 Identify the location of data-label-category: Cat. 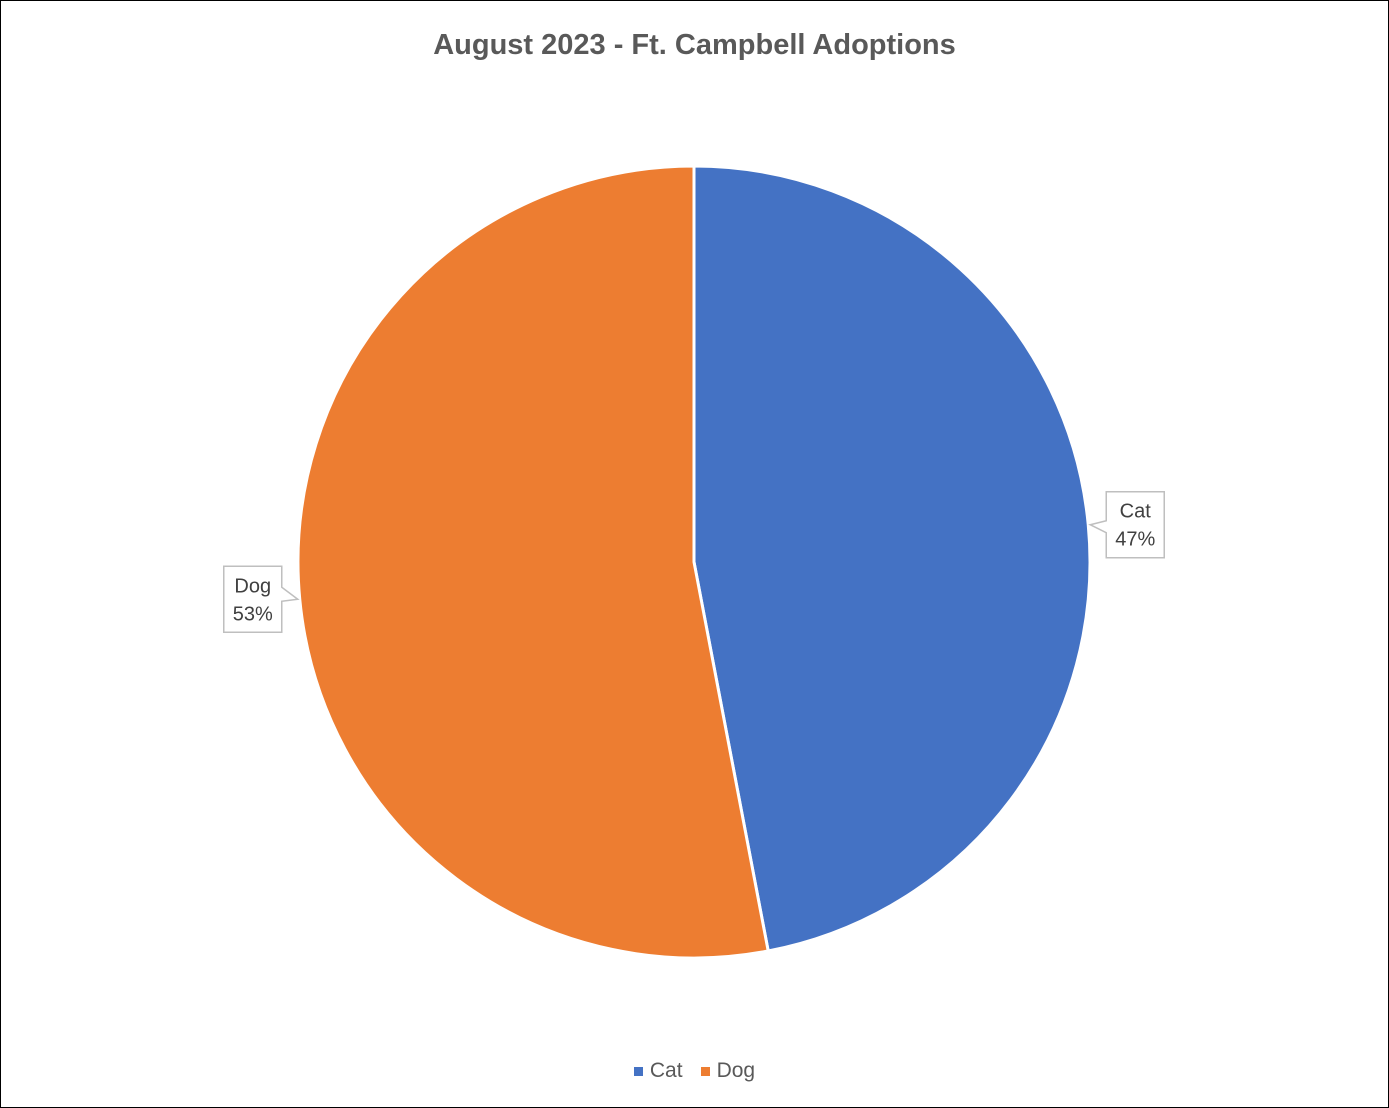
(1136, 512).